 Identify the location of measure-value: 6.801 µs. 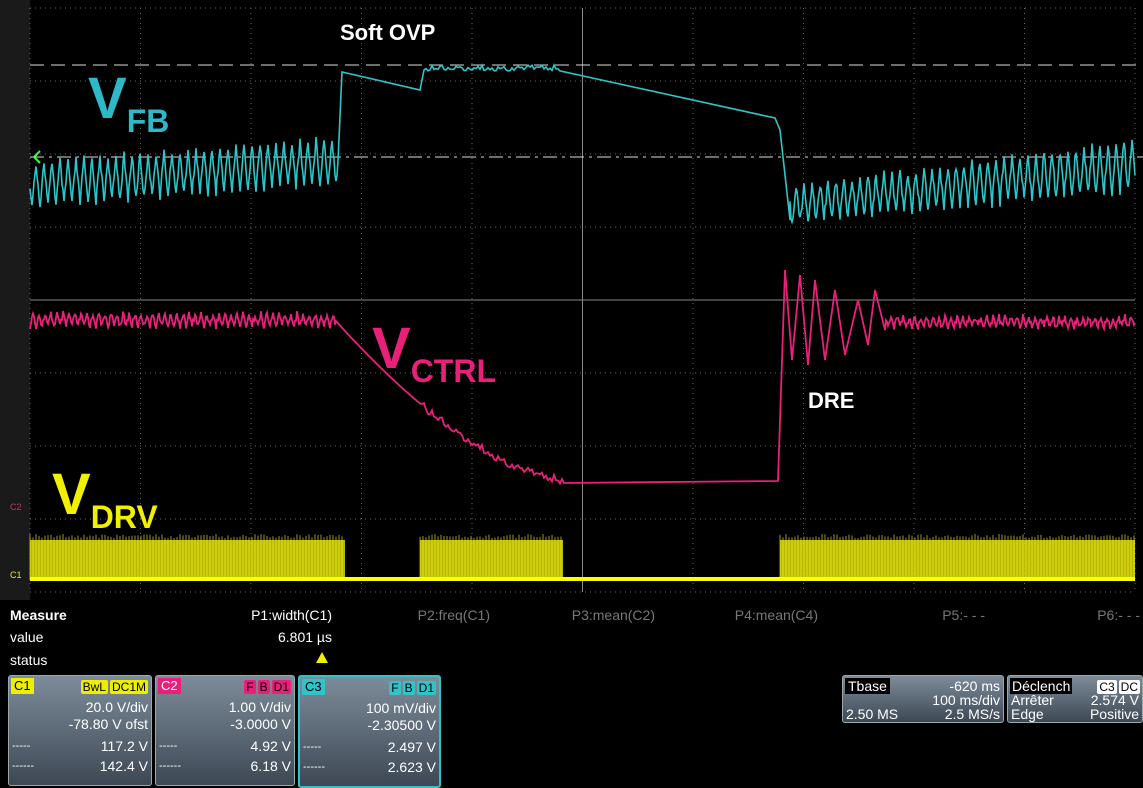
(305, 637).